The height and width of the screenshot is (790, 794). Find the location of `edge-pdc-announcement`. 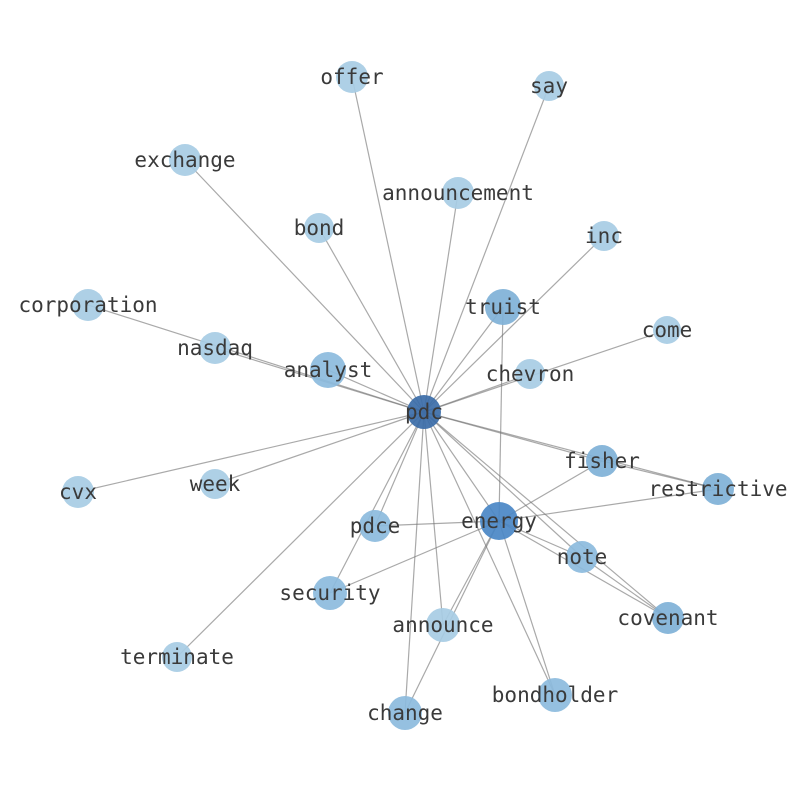

edge-pdc-announcement is located at coordinates (441, 302).